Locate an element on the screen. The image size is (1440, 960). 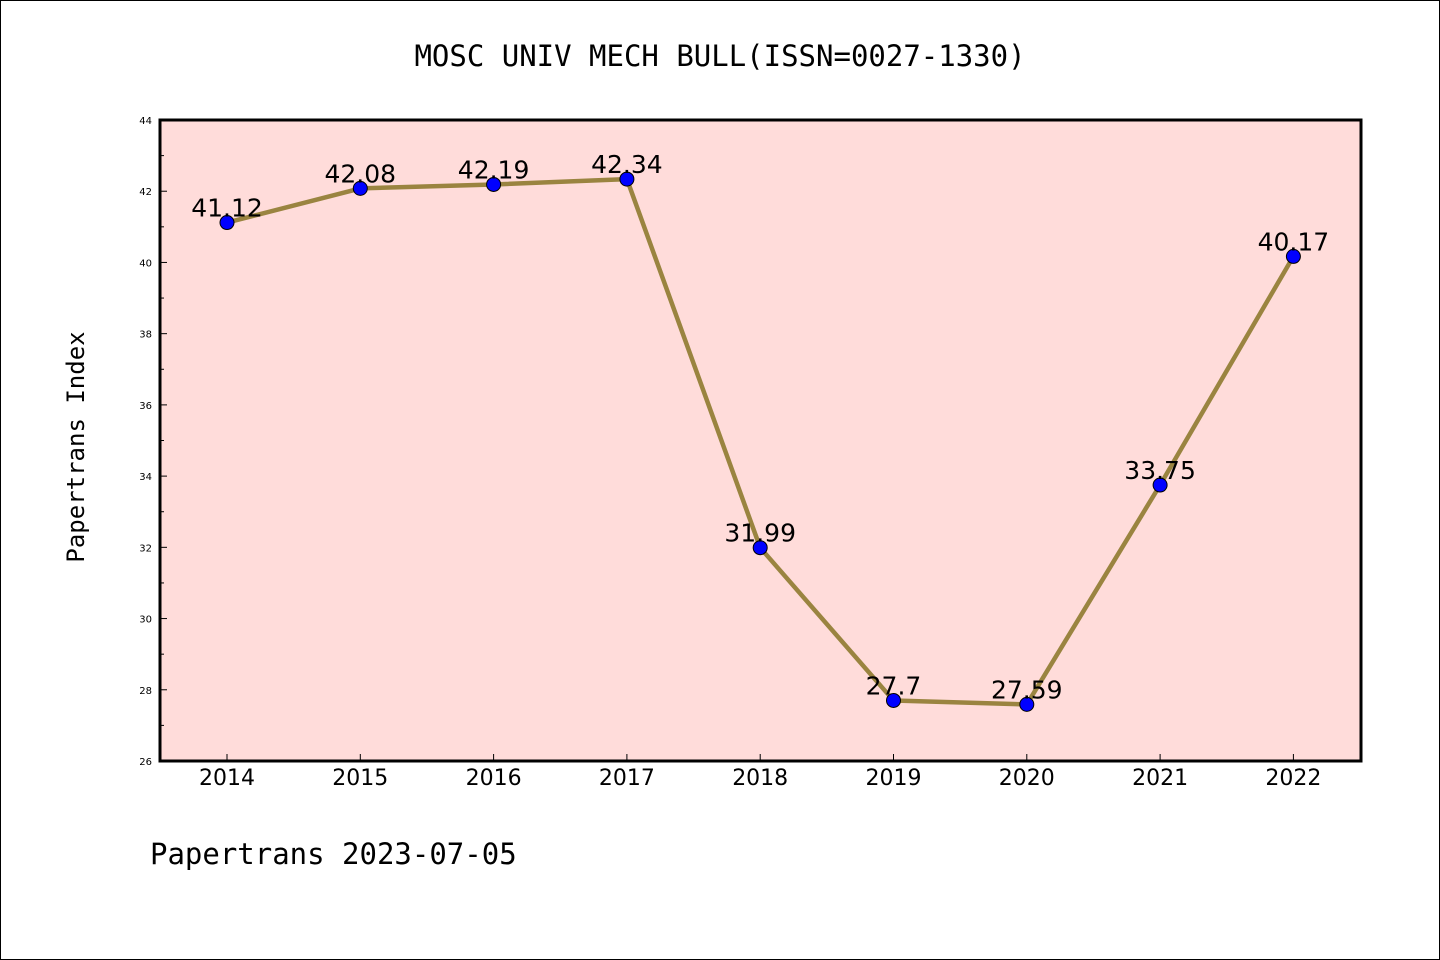
data-label: 42.08 is located at coordinates (361, 173).